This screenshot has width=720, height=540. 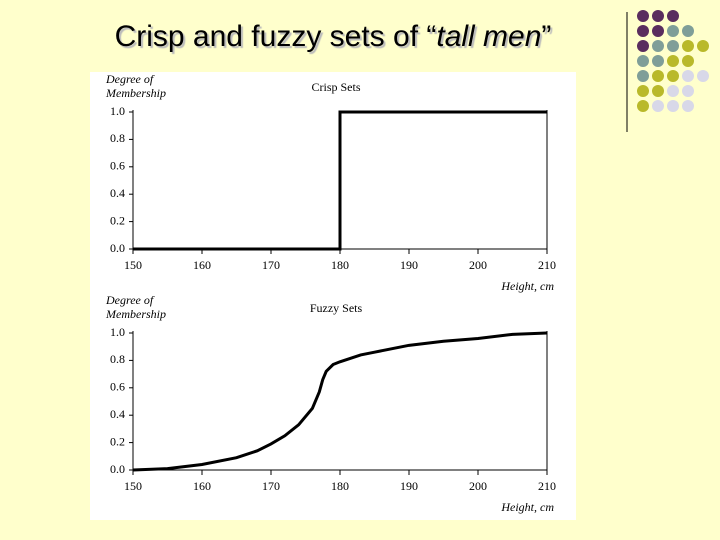 I want to click on chart-title: Crisp Sets, so click(x=335, y=87).